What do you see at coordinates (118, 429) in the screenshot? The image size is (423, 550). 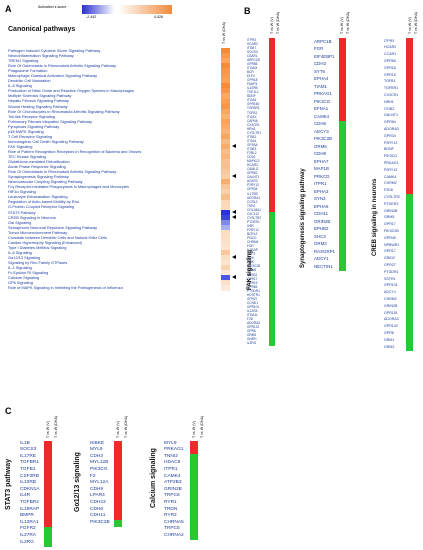 I see `gna-col1-label: T vs W (V)` at bounding box center [118, 429].